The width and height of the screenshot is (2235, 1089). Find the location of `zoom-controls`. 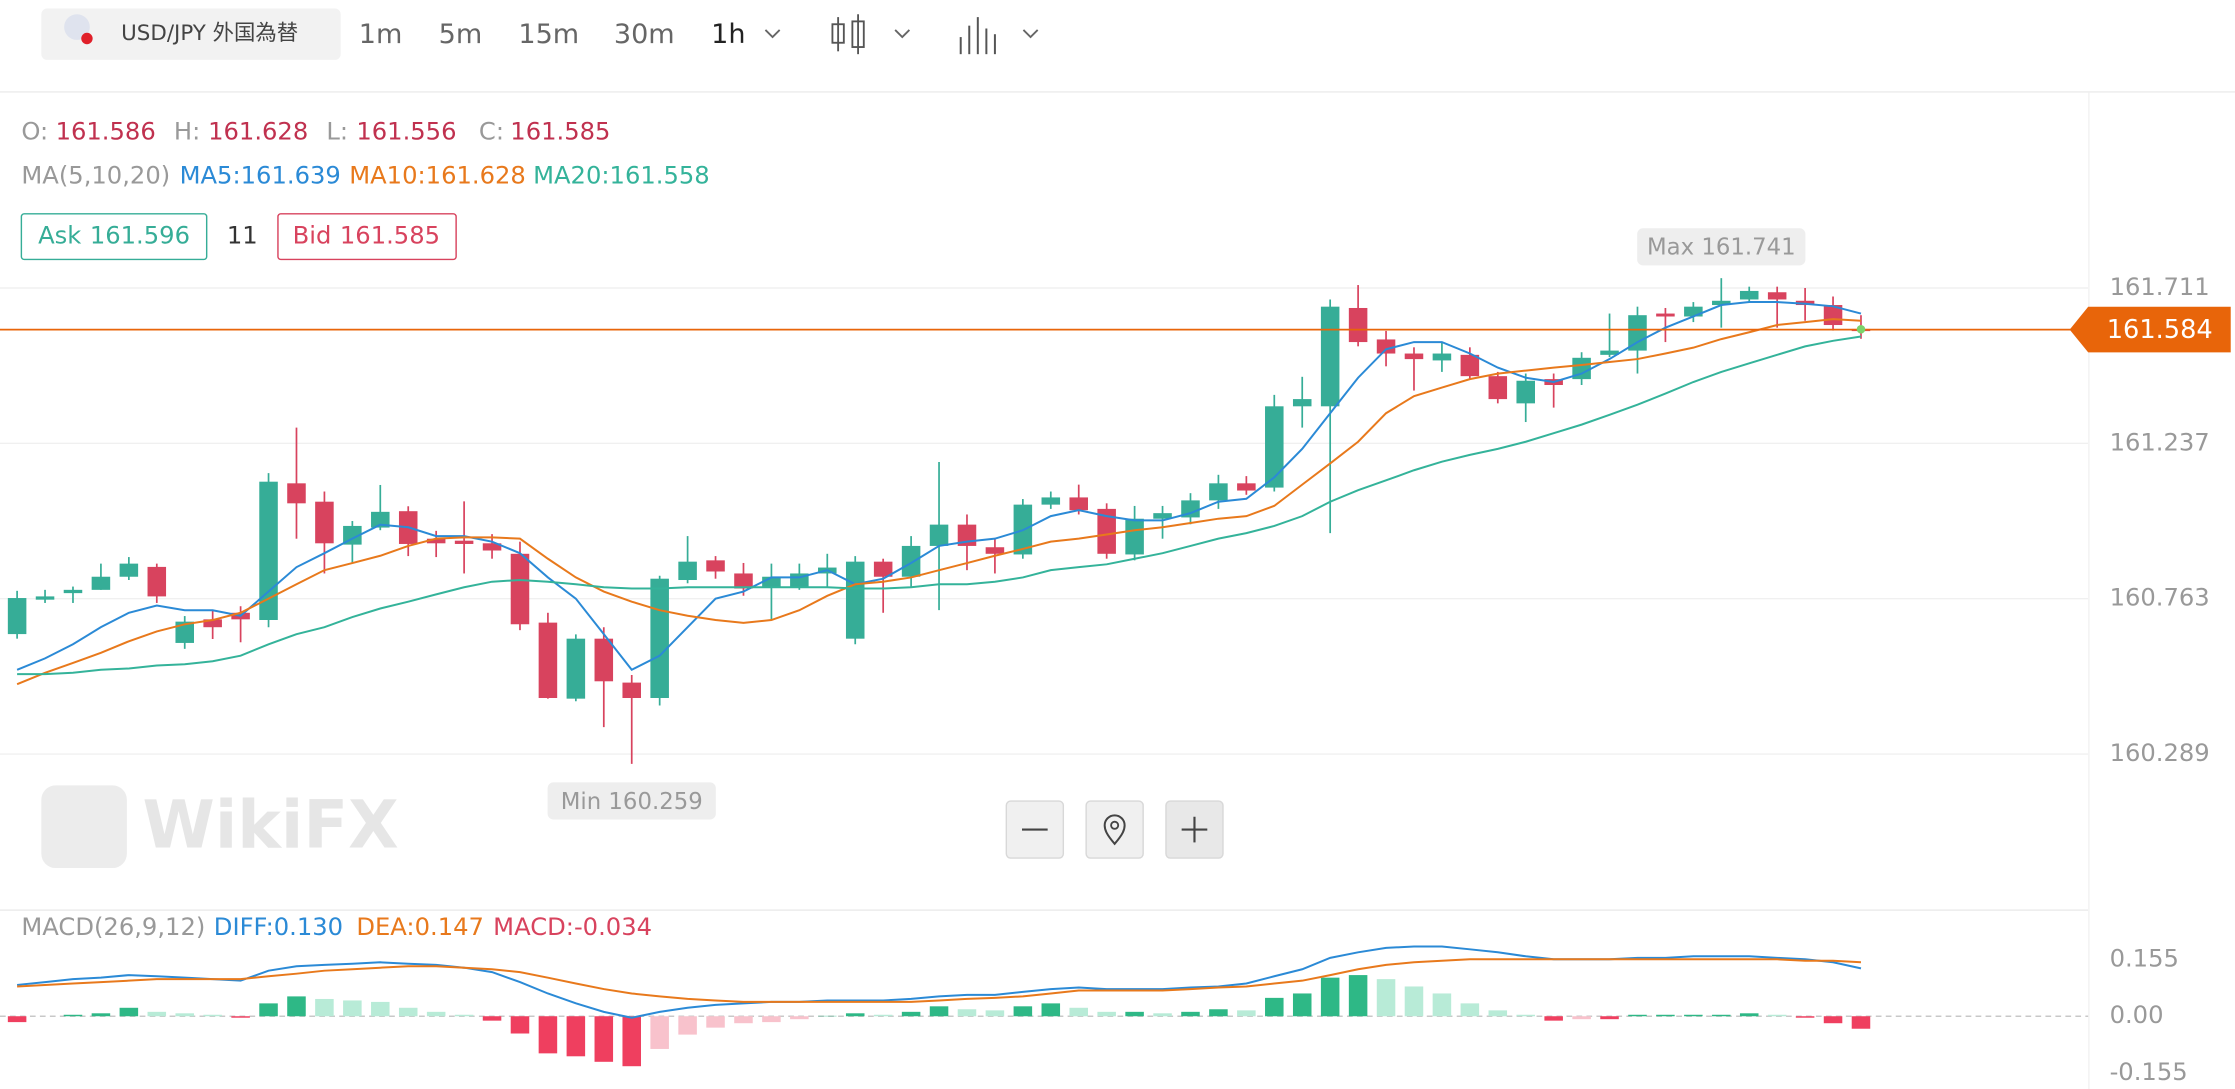

zoom-controls is located at coordinates (1114, 829).